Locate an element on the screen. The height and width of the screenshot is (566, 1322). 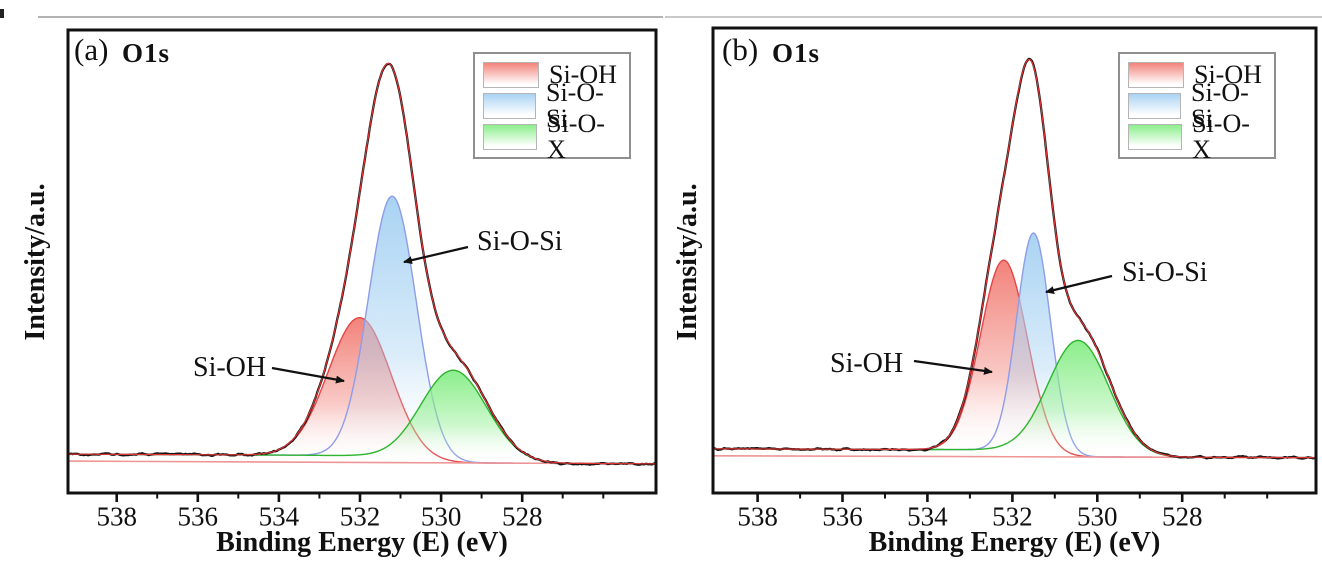
annotation-label-b: Si-O-Si is located at coordinates (1165, 272).